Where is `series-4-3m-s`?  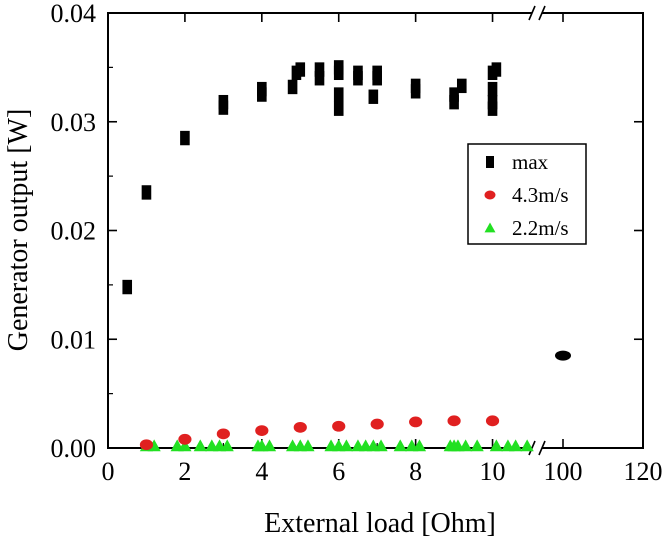 series-4-3m-s is located at coordinates (319, 433).